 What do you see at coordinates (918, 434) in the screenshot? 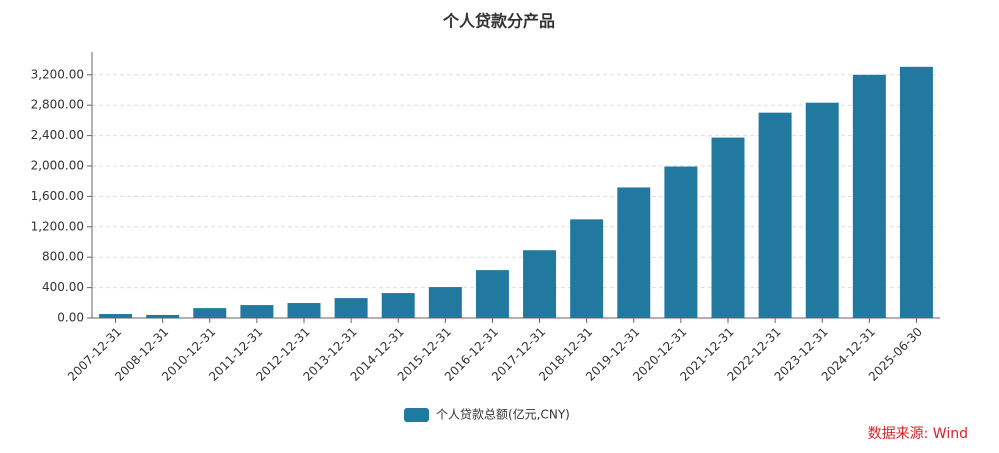
I see `source: 数据来源: Wind` at bounding box center [918, 434].